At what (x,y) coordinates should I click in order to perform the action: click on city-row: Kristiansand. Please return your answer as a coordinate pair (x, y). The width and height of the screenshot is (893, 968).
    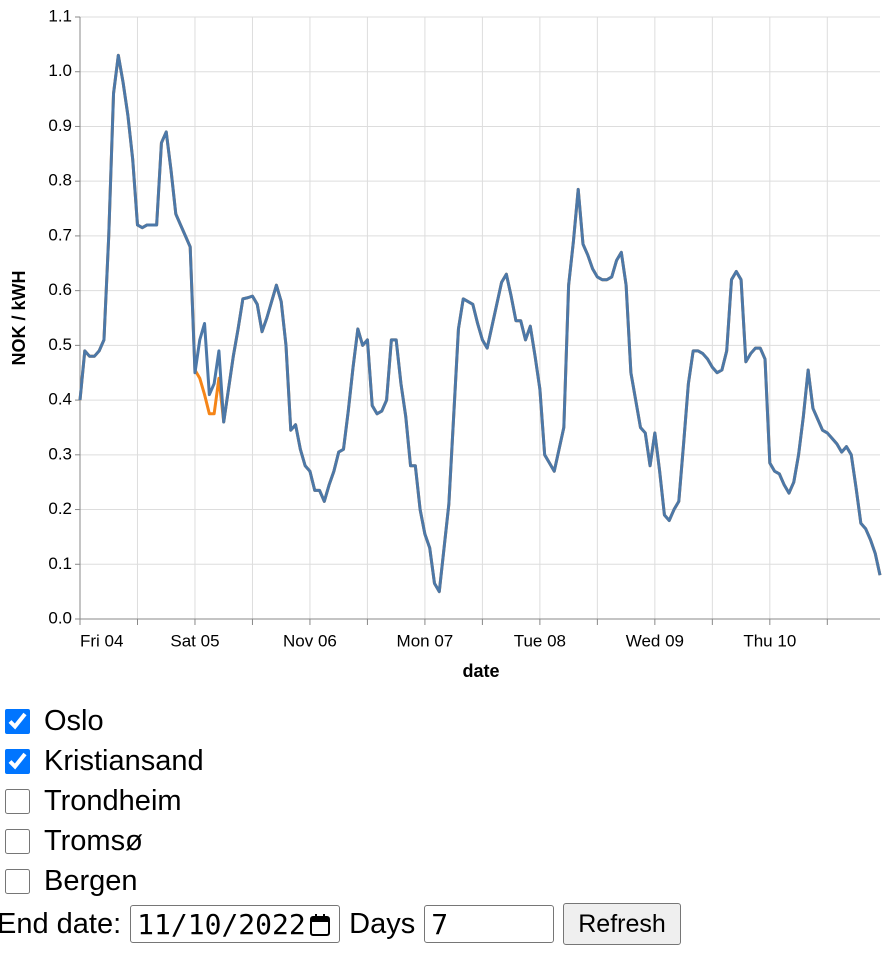
    Looking at the image, I should click on (340, 761).